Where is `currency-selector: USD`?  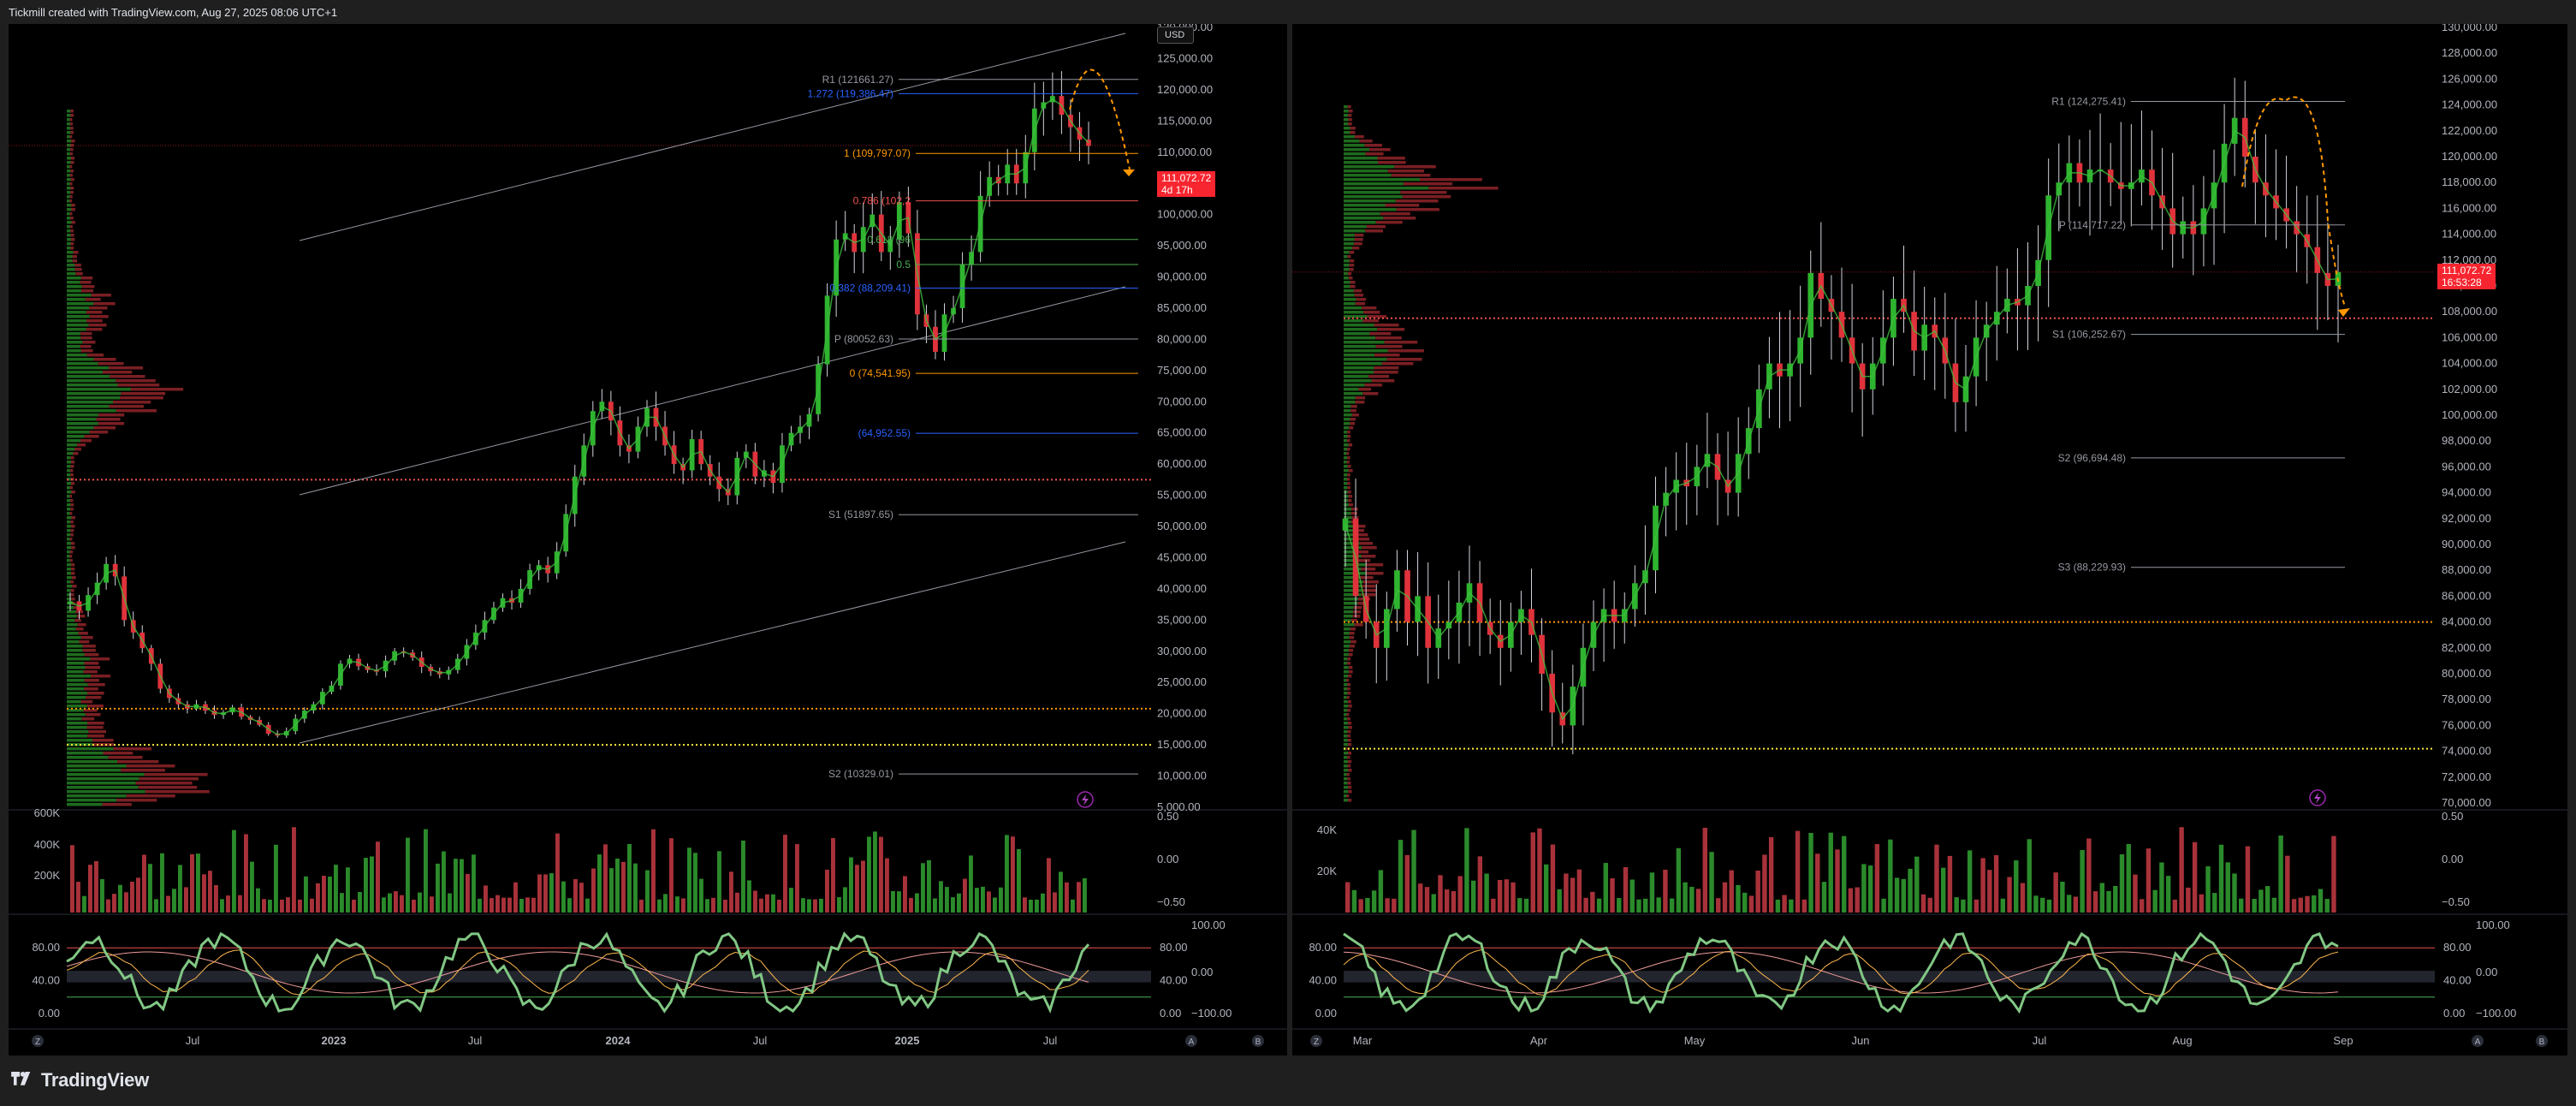
currency-selector: USD is located at coordinates (1176, 36).